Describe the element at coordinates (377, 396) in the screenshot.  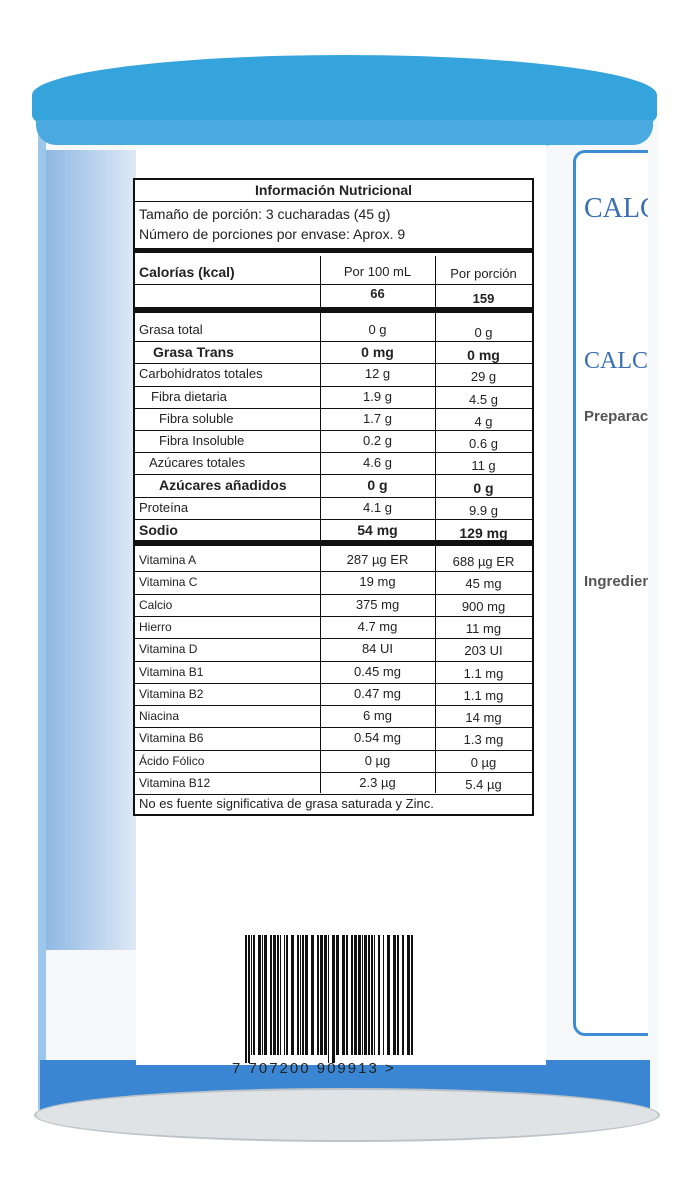
I see `nutrient-value: 1.9 g` at that location.